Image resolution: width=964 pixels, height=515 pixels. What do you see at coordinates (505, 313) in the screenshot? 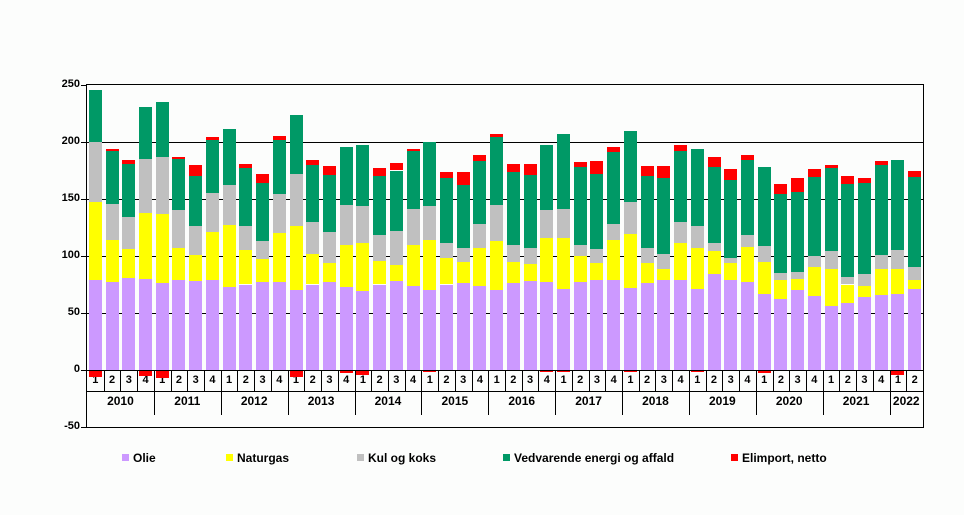
I see `gridline` at bounding box center [505, 313].